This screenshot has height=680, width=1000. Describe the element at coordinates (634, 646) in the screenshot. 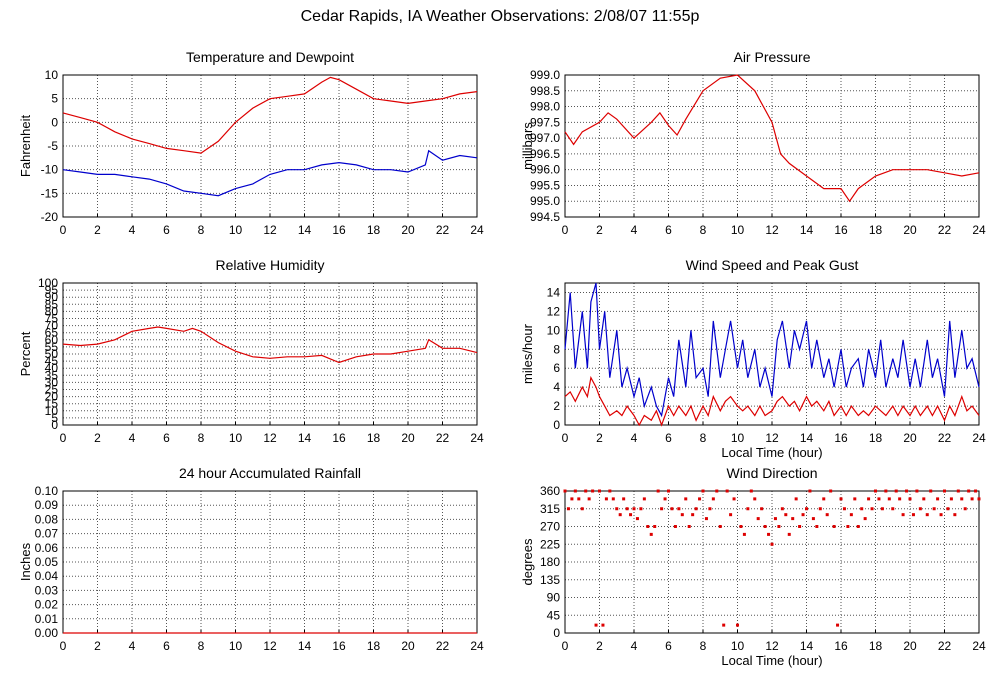

I see `x-tick-label: 4` at that location.